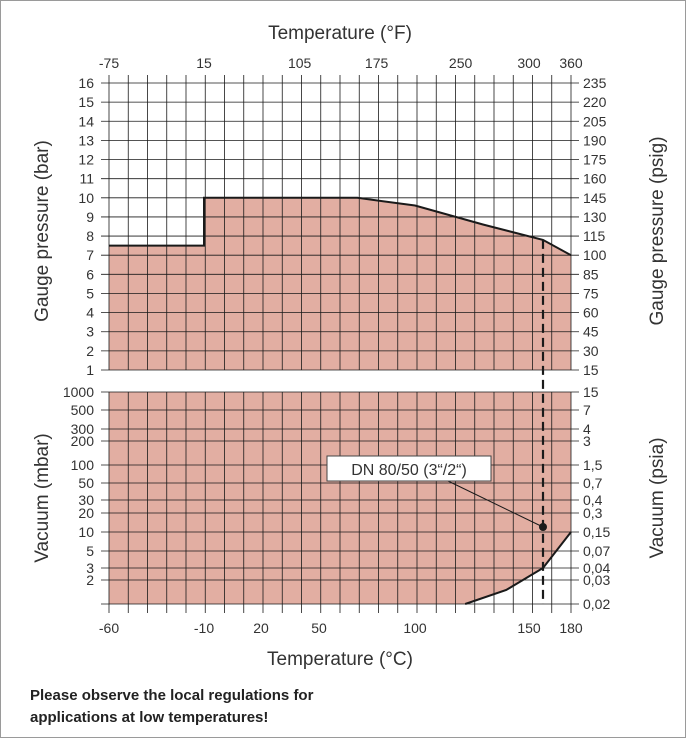  What do you see at coordinates (591, 351) in the screenshot?
I see `pressure-right-tick-label: 30` at bounding box center [591, 351].